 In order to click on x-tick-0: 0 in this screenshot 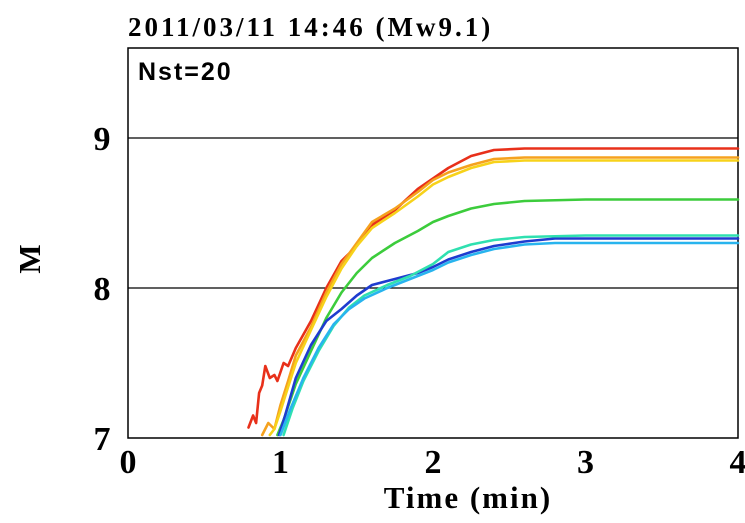, I will do `click(128, 462)`.